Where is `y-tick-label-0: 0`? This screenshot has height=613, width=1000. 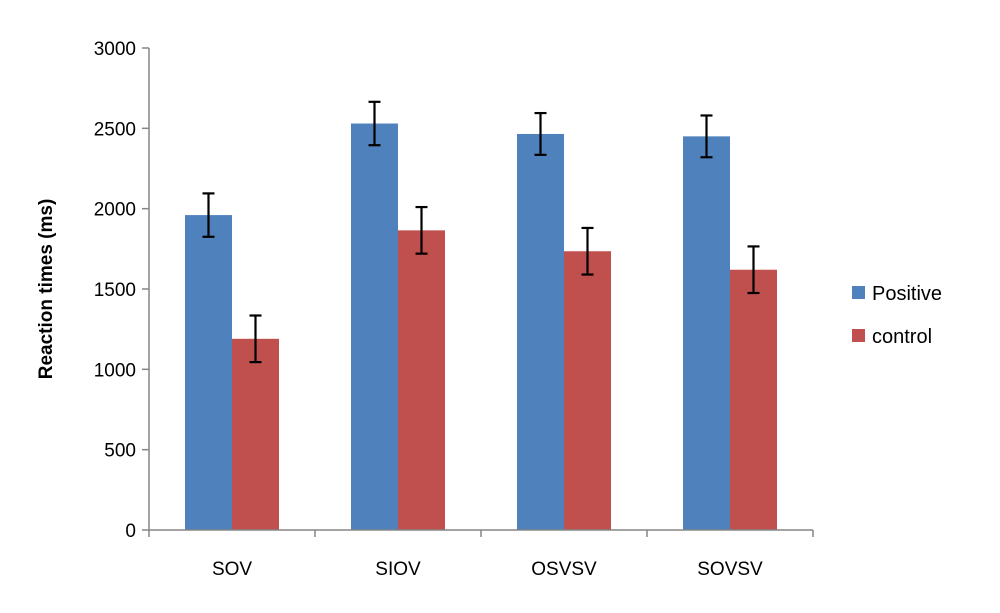 y-tick-label-0: 0 is located at coordinates (130, 531).